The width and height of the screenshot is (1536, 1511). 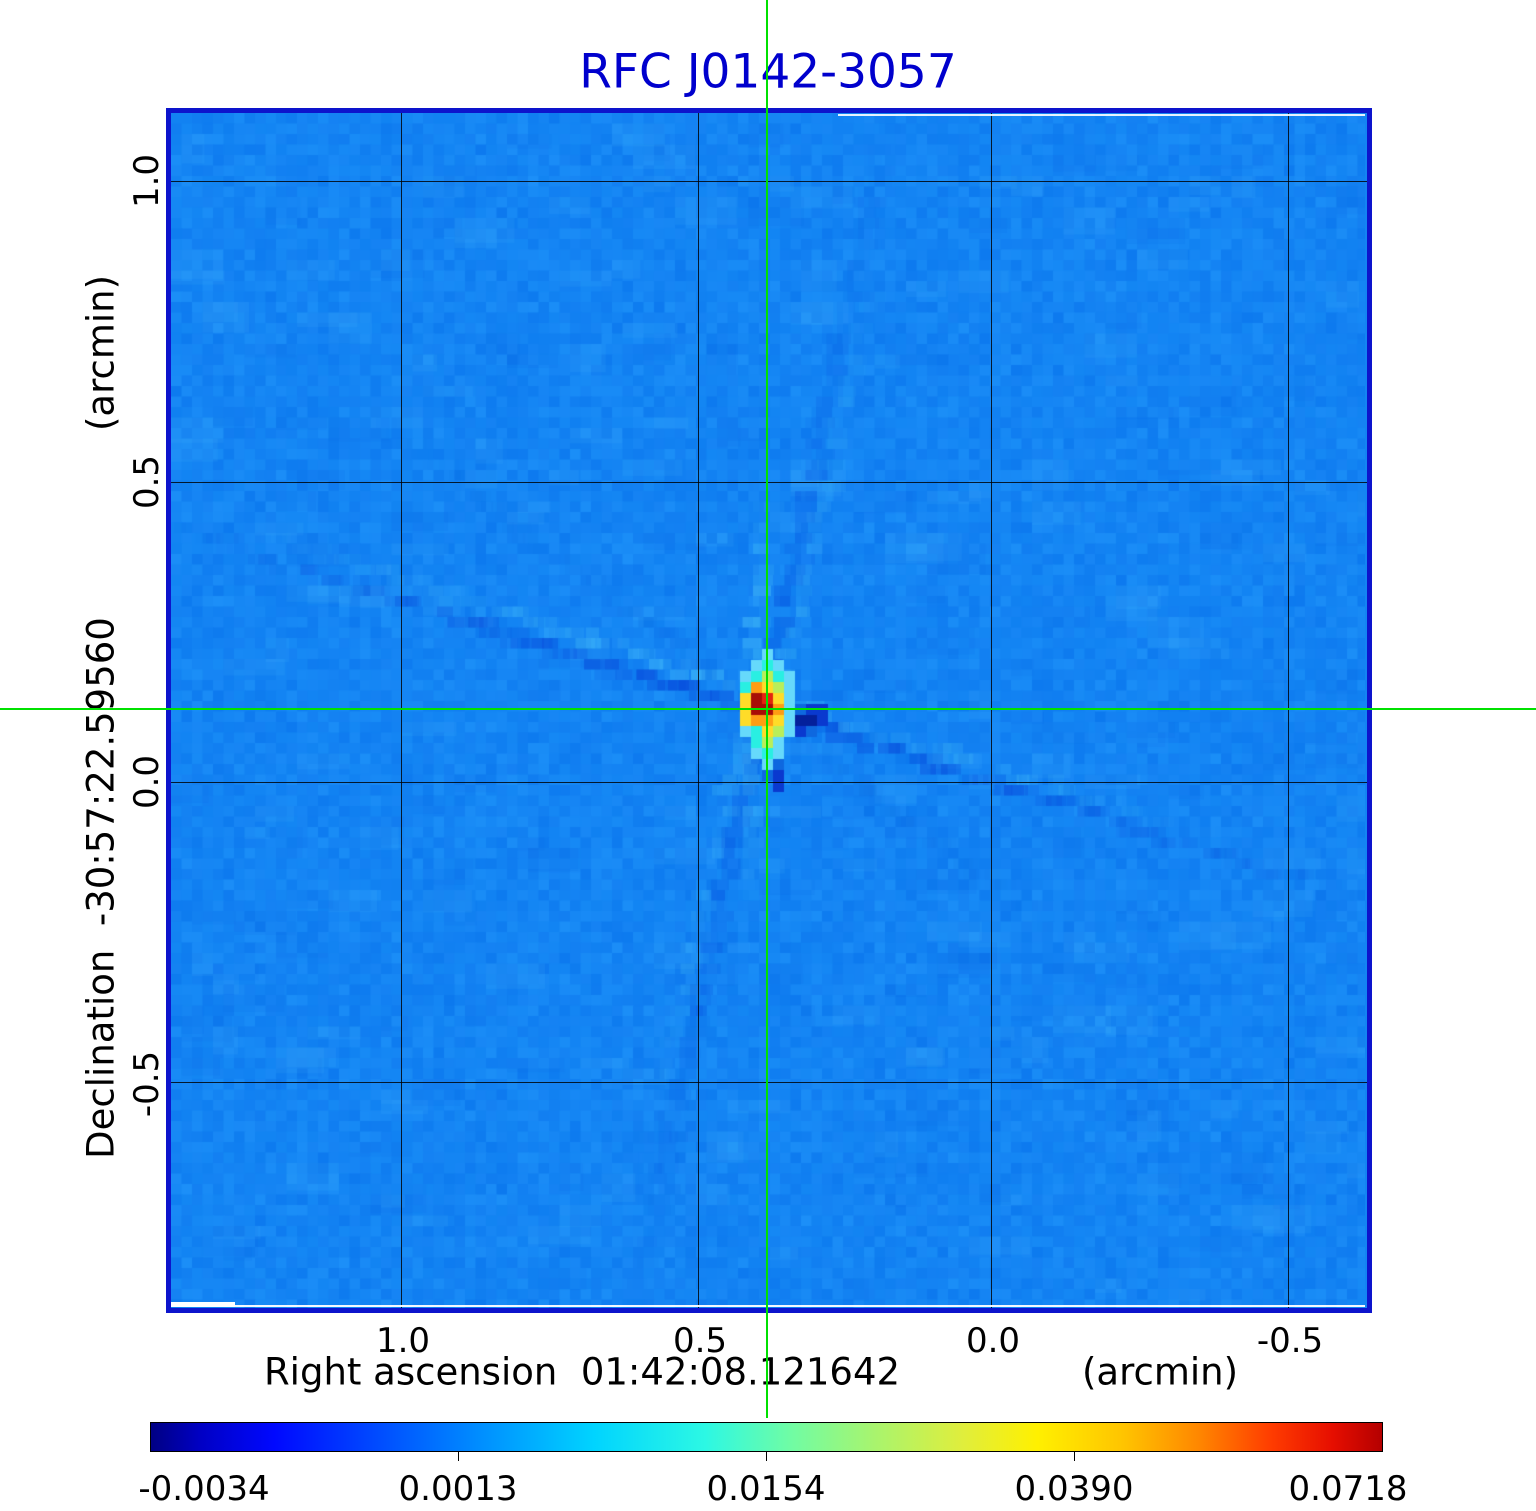 I want to click on y-axis-tick-2: 0.0, so click(x=147, y=782).